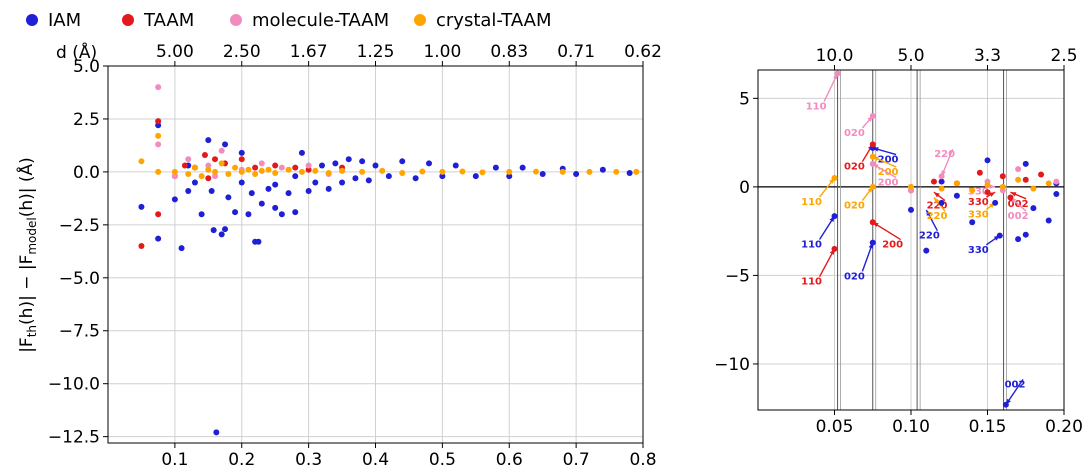  What do you see at coordinates (494, 20) in the screenshot?
I see `legend-label-crystal-taam: crystal-TAAM` at bounding box center [494, 20].